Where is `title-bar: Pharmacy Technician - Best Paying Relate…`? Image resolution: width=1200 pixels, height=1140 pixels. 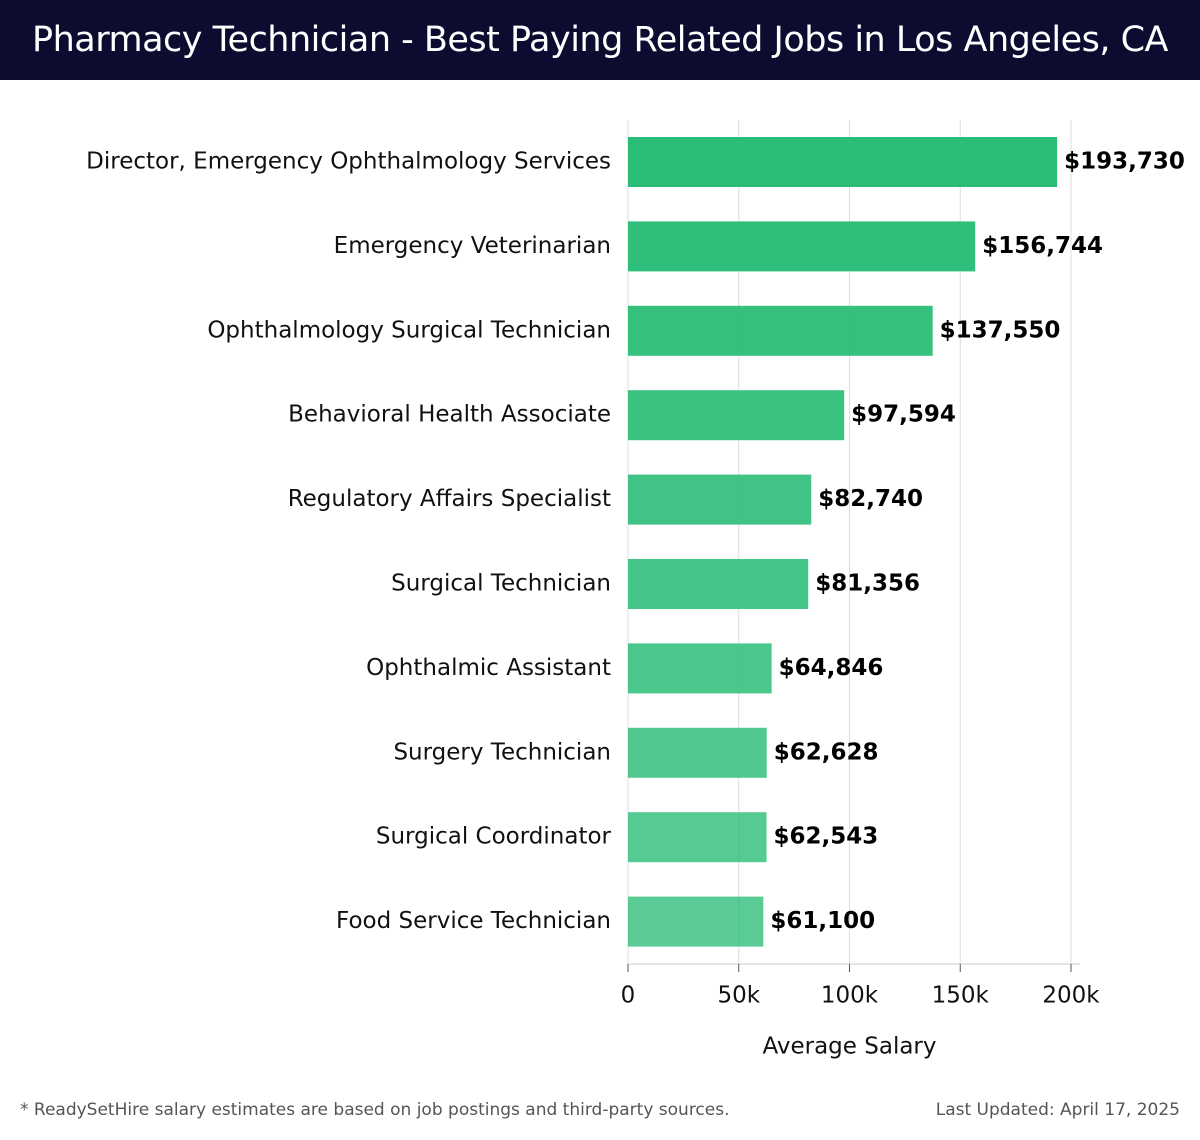 title-bar: Pharmacy Technician - Best Paying Relate… is located at coordinates (600, 40).